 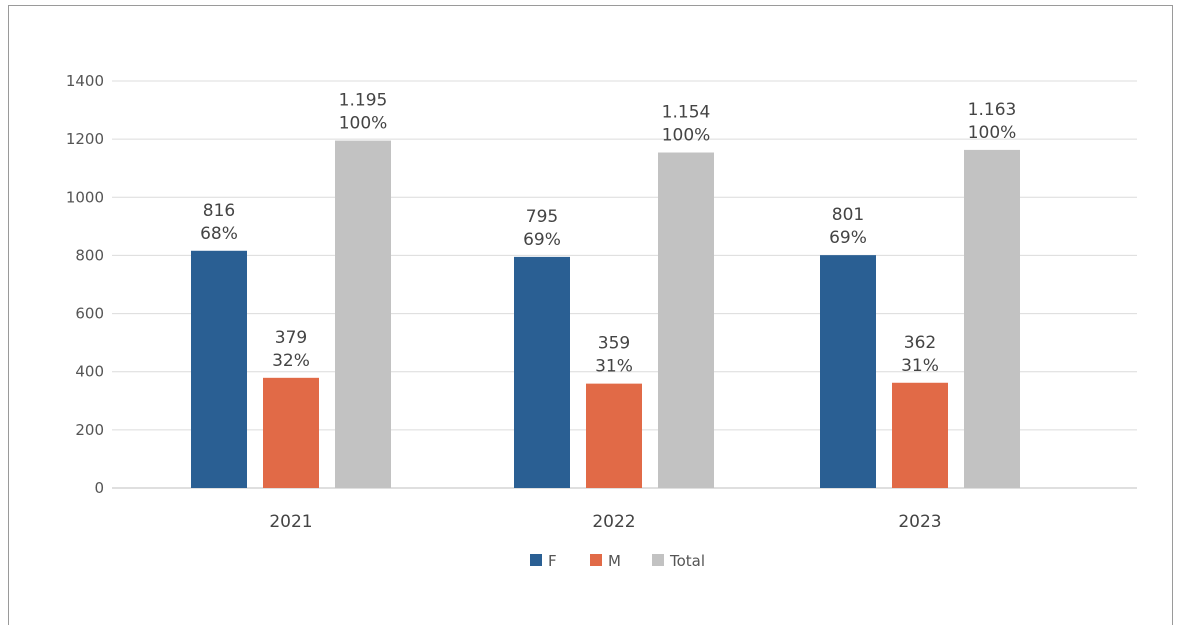 What do you see at coordinates (85, 139) in the screenshot?
I see `y-tick-label: 1200` at bounding box center [85, 139].